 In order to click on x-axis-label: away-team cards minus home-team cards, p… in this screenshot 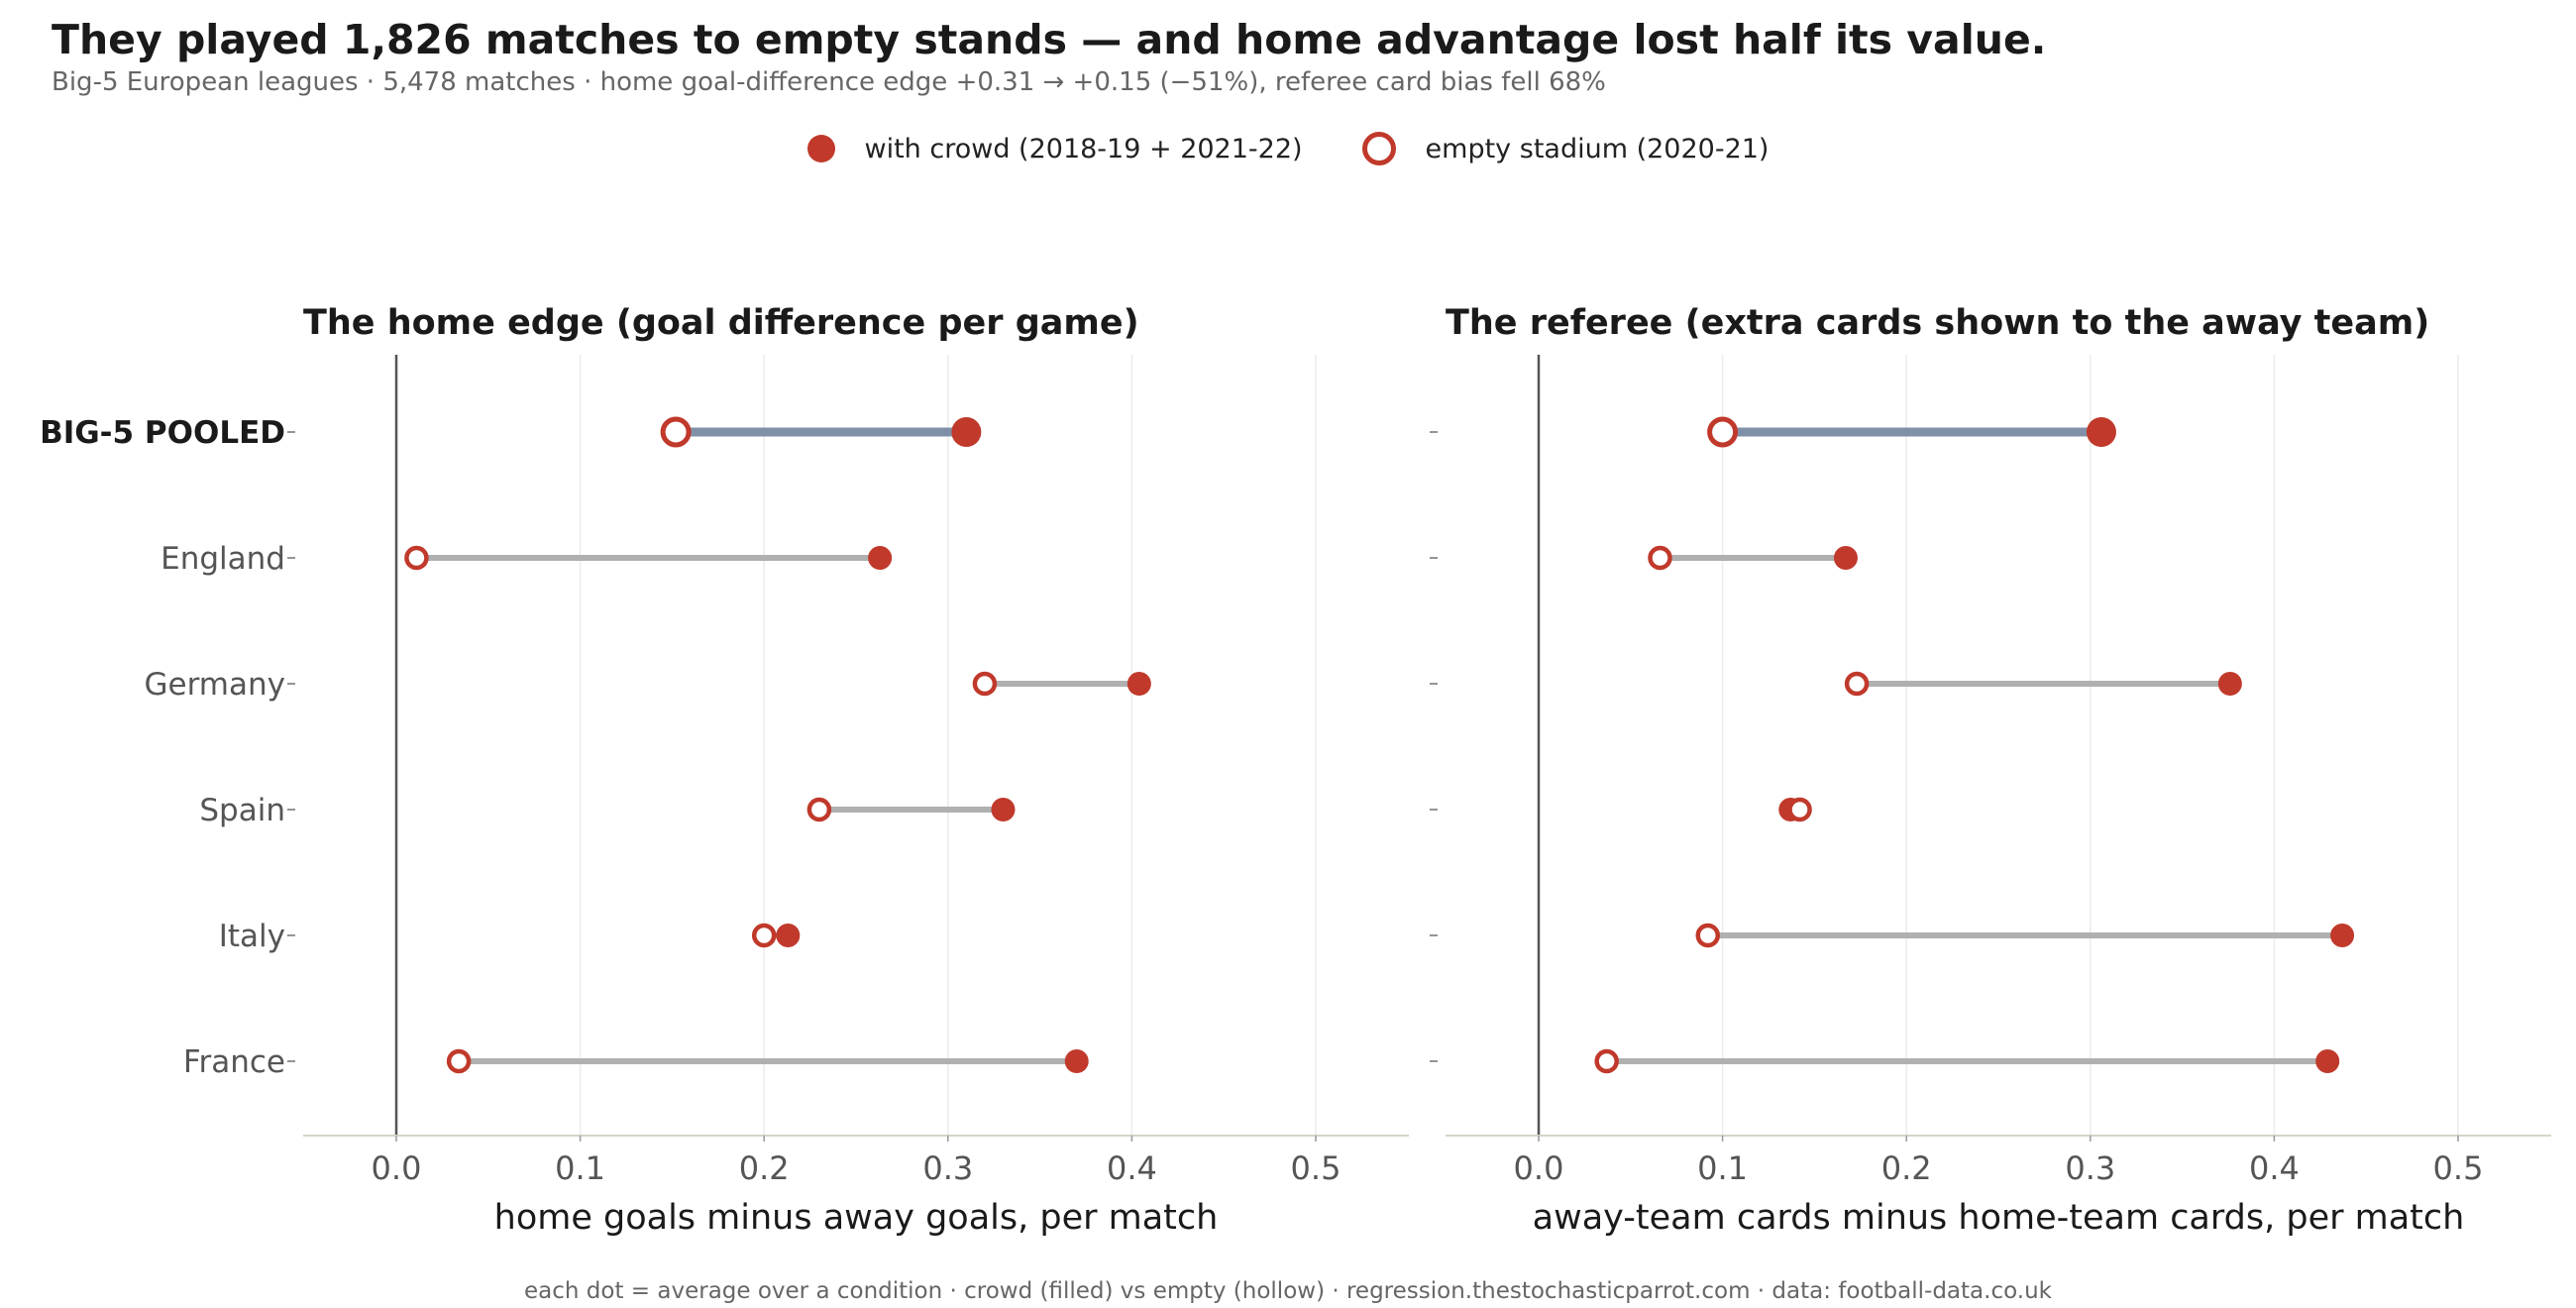, I will do `click(1999, 1218)`.